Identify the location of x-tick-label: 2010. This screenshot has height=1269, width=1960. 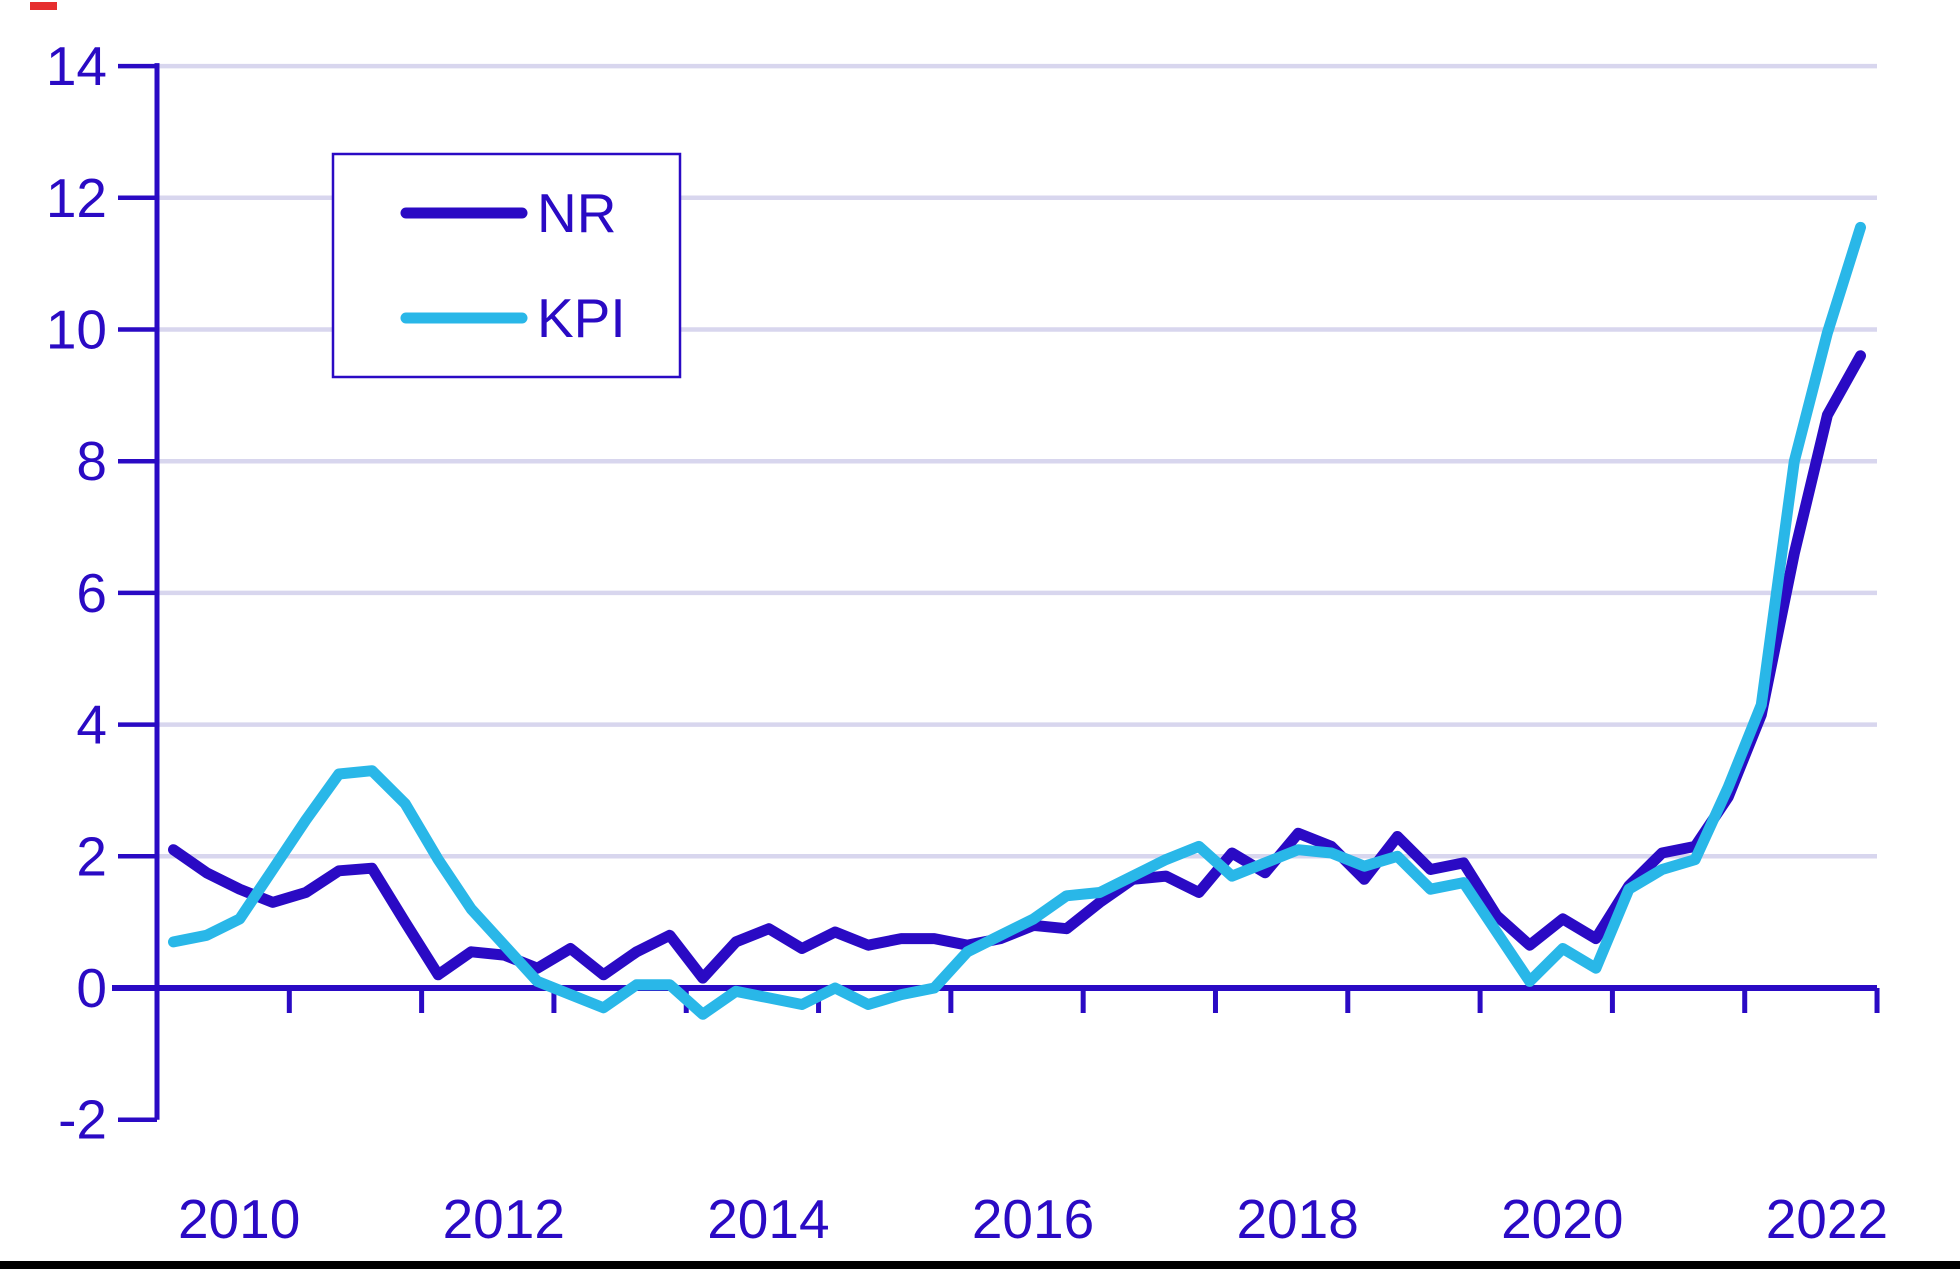
(239, 1219).